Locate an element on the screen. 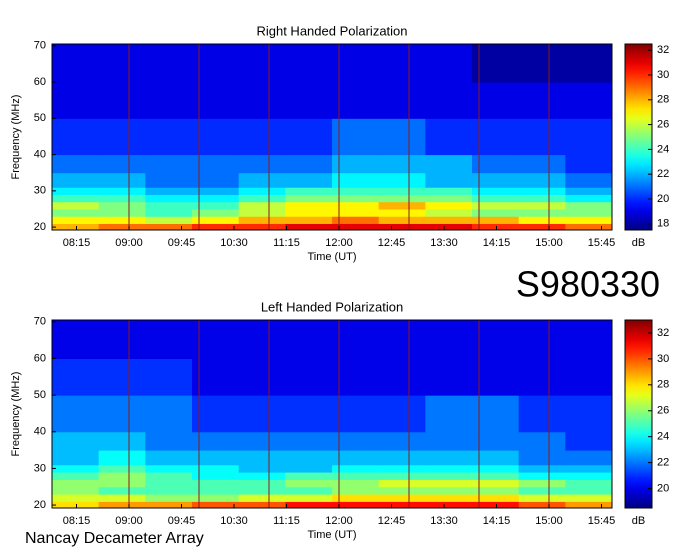 The width and height of the screenshot is (680, 552). x-tick-label: 12:45 is located at coordinates (392, 243).